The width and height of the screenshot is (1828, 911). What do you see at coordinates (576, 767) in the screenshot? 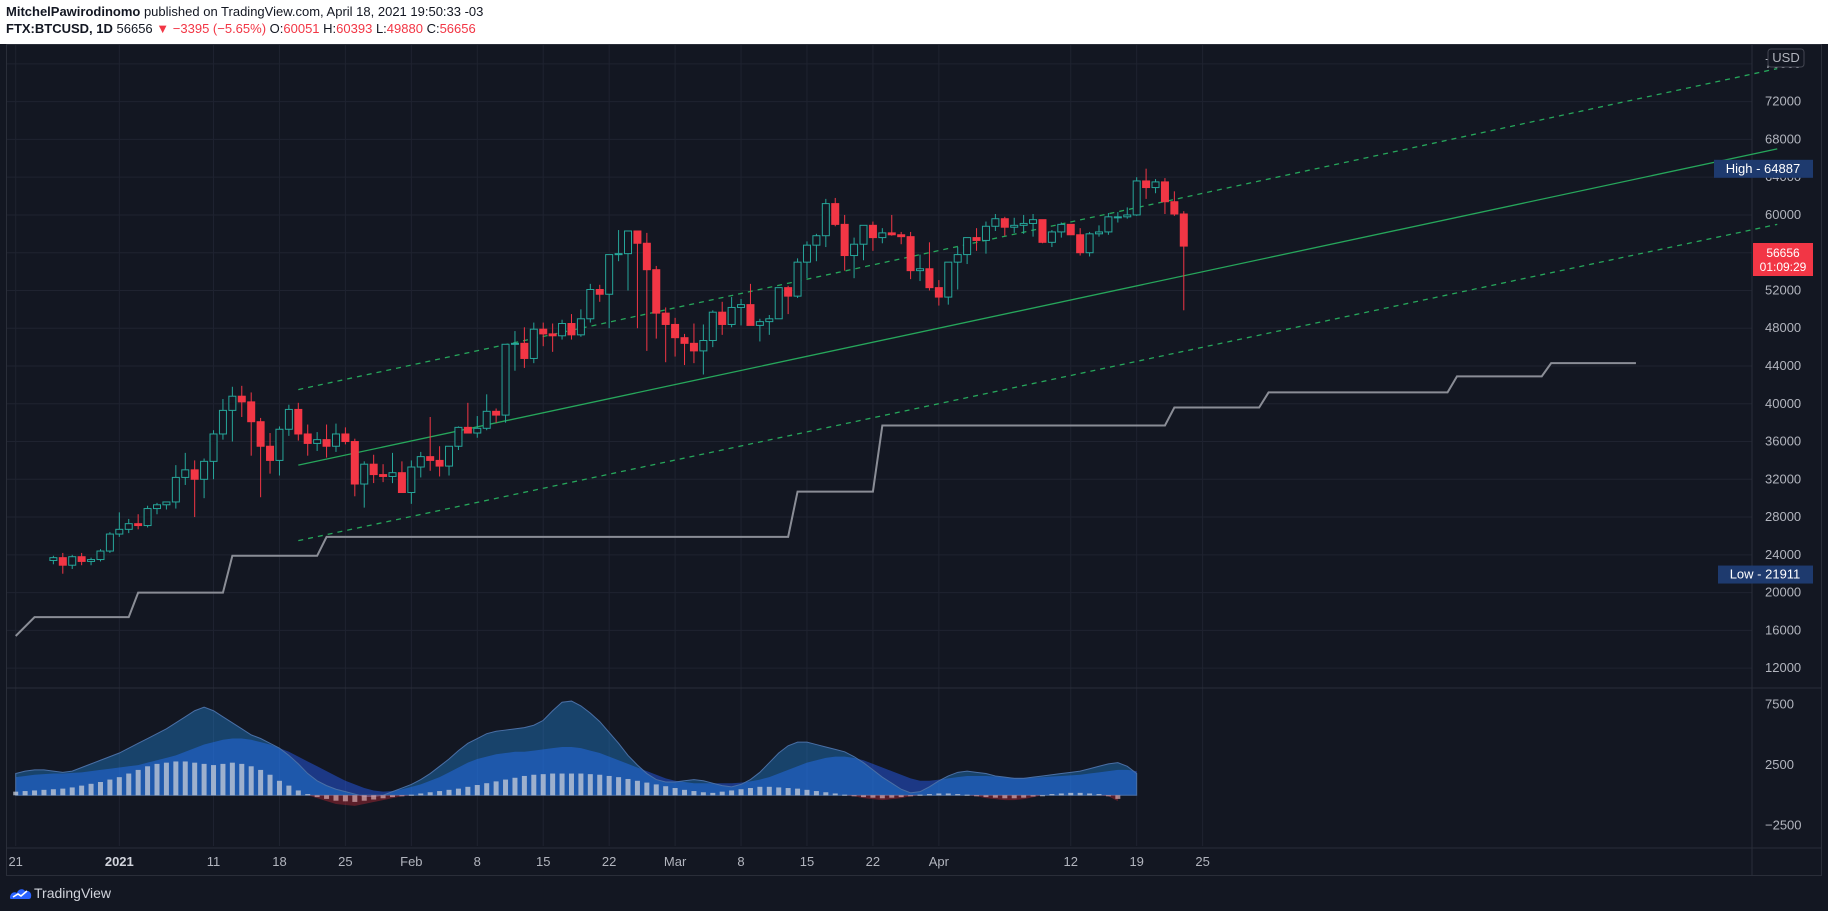
I see `signal-area` at bounding box center [576, 767].